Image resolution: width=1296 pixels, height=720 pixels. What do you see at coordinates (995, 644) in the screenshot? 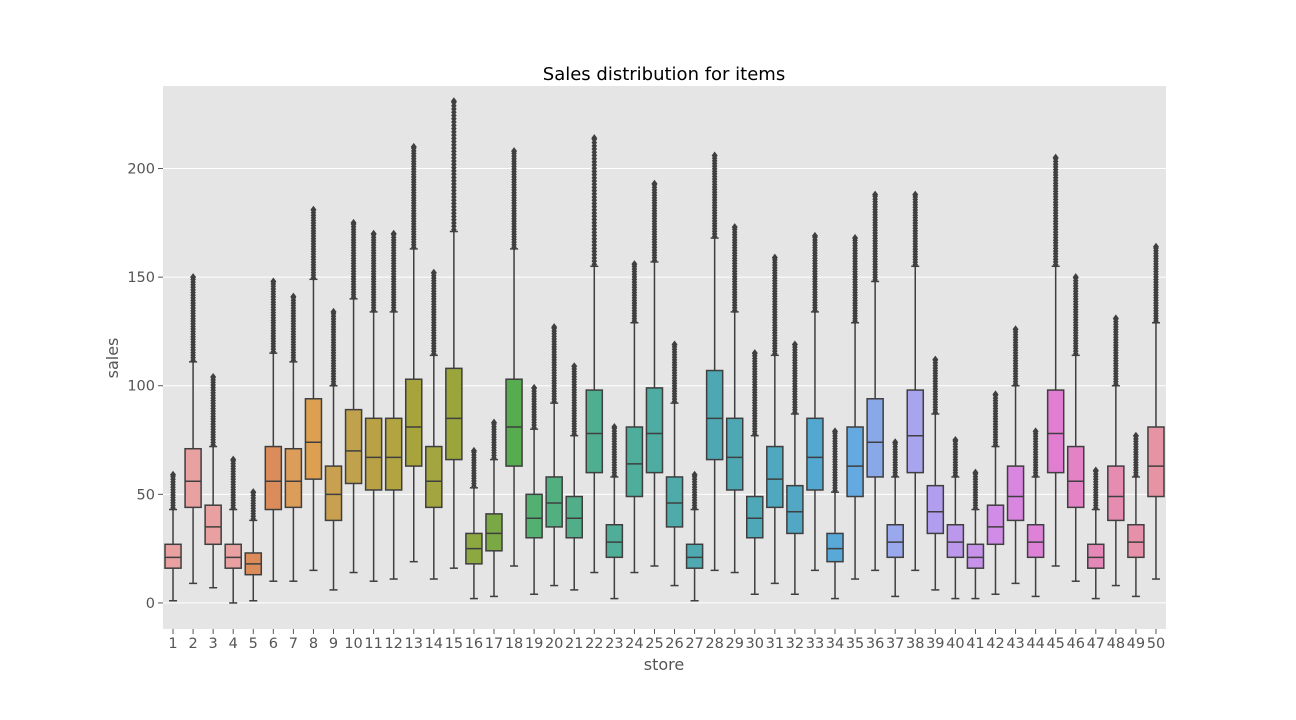
I see `x-tick-label: 42` at bounding box center [995, 644].